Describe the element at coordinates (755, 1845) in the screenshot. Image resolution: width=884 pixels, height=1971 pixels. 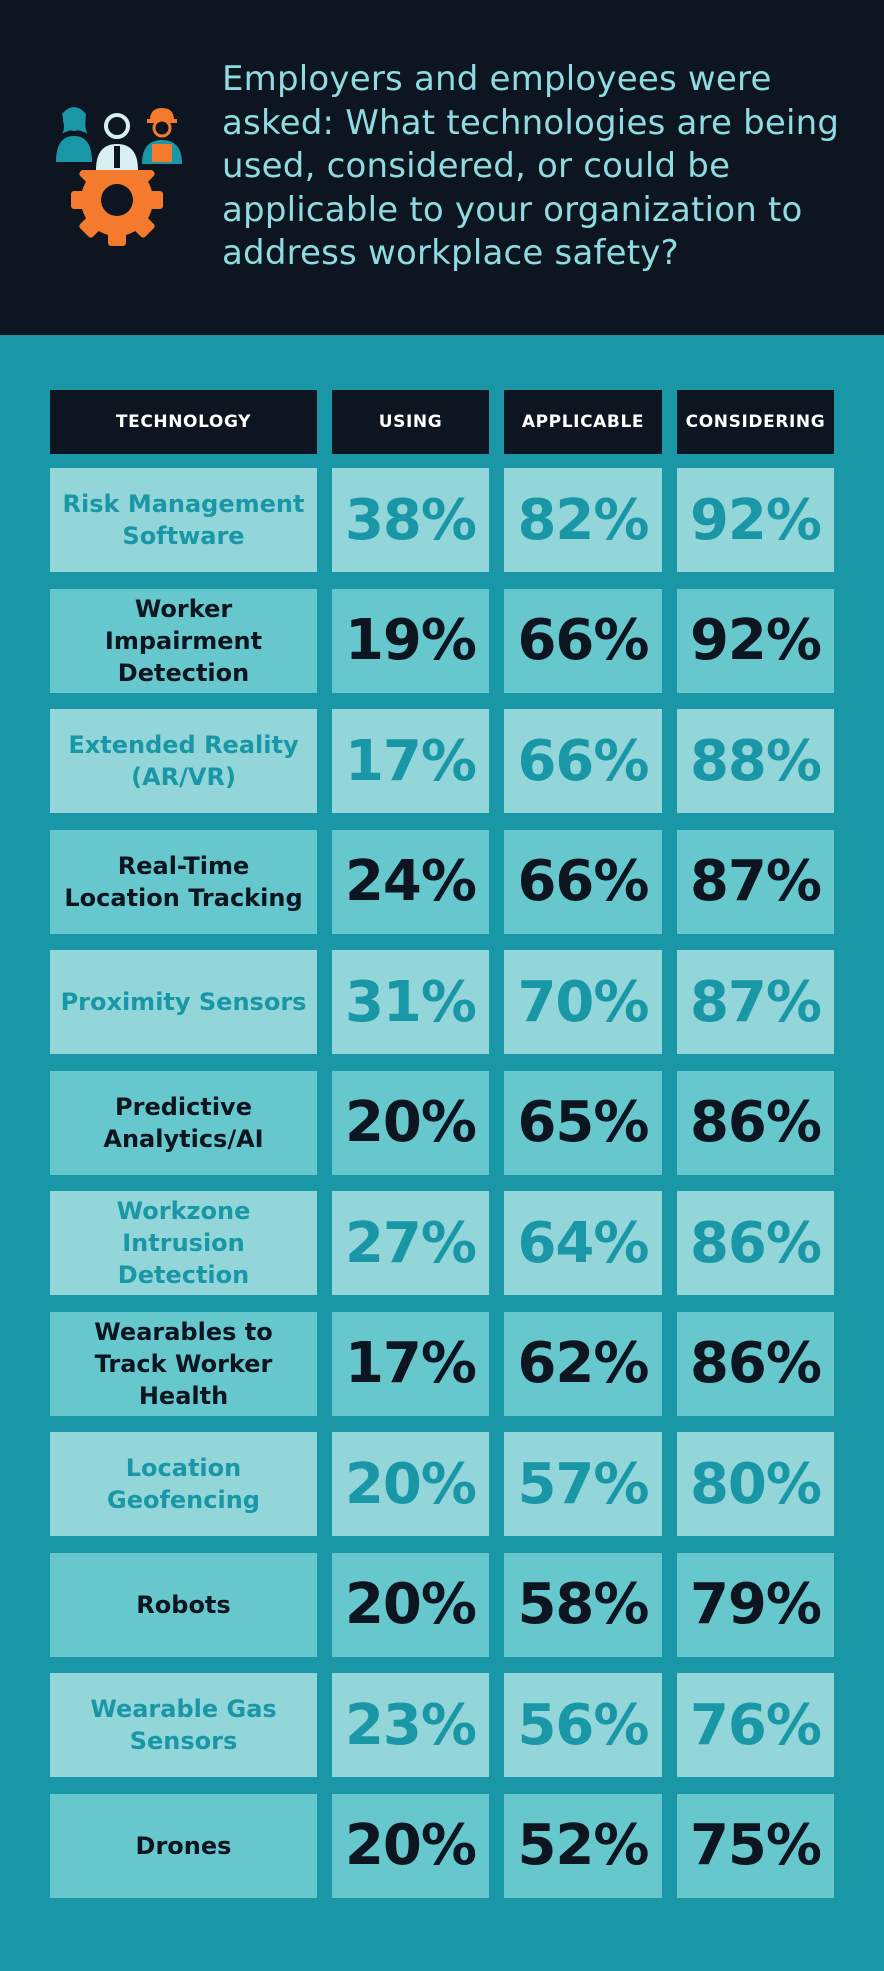
I see `considering-value: 75%` at that location.